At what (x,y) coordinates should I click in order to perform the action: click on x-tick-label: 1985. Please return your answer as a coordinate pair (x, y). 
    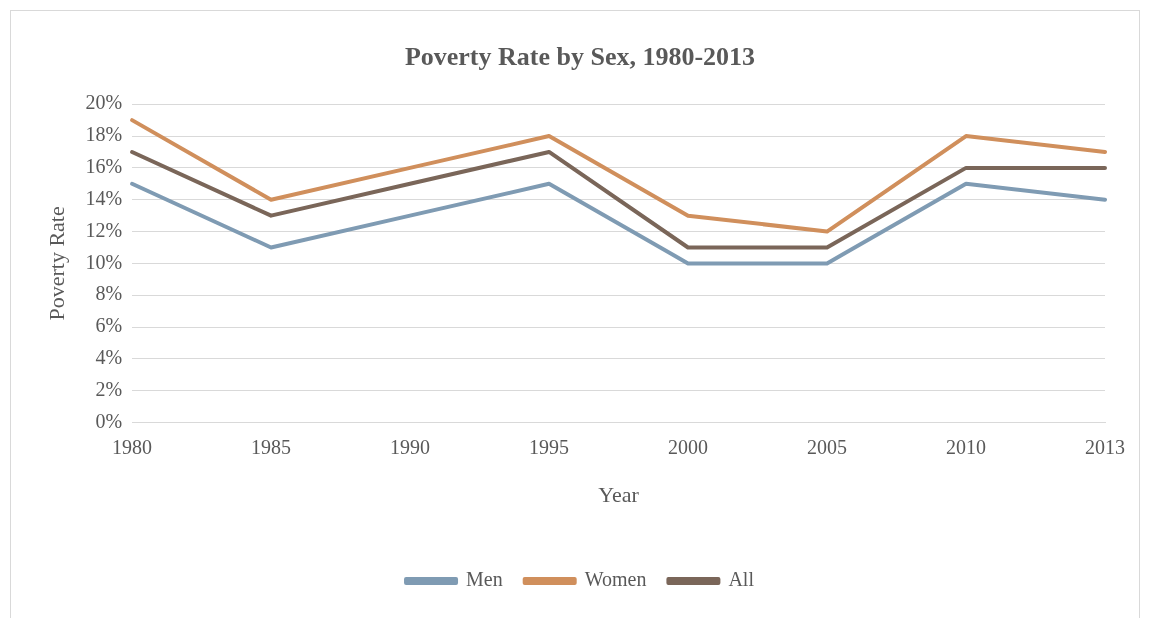
    Looking at the image, I should click on (271, 446).